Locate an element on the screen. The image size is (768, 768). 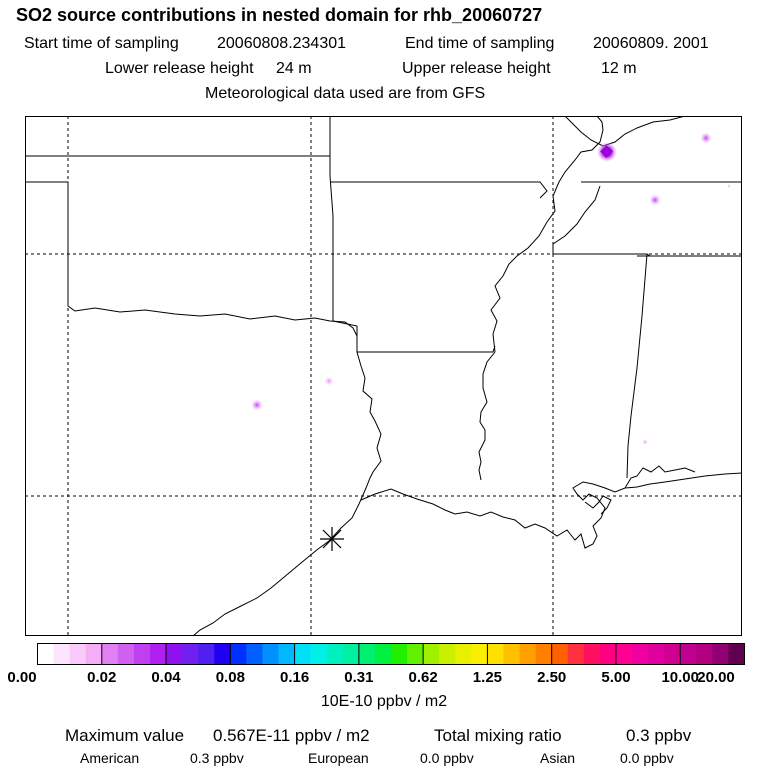
region-value-european: 0.0 ppbv is located at coordinates (447, 758).